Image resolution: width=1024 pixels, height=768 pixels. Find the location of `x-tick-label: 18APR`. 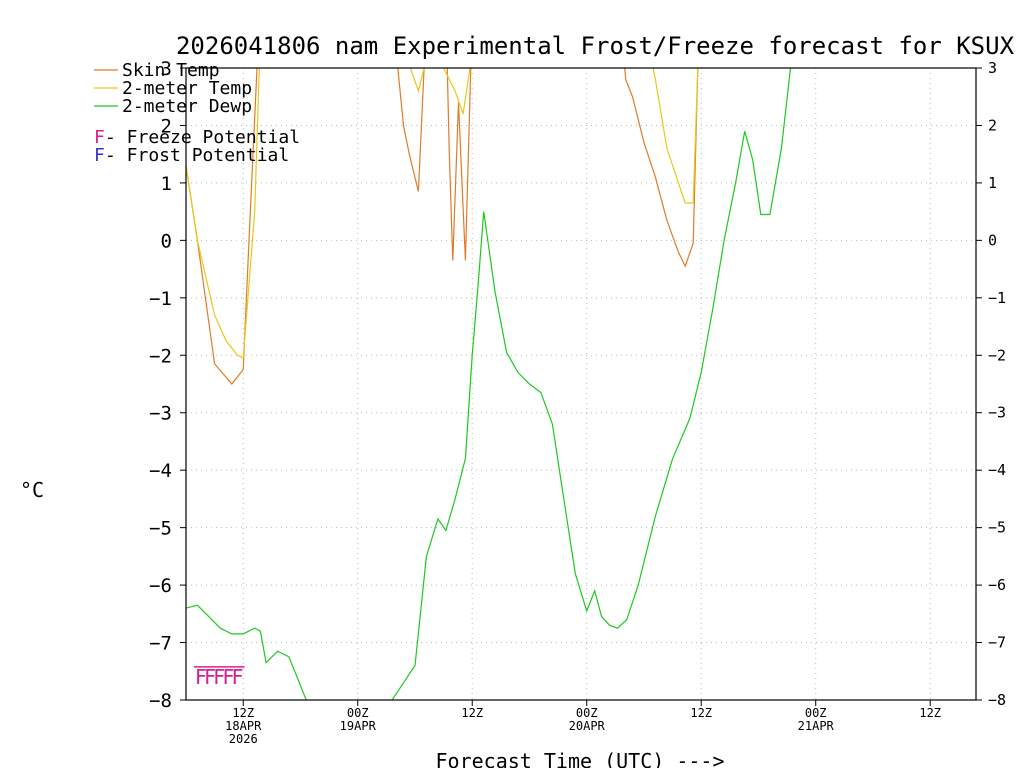

x-tick-label: 18APR is located at coordinates (243, 726).